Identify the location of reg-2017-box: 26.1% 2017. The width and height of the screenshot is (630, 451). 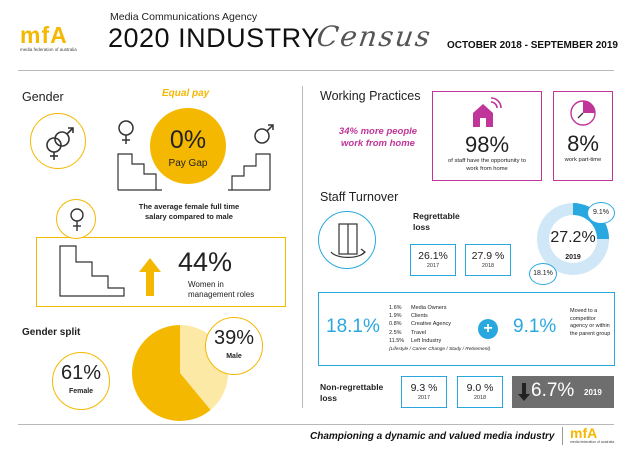
(433, 260).